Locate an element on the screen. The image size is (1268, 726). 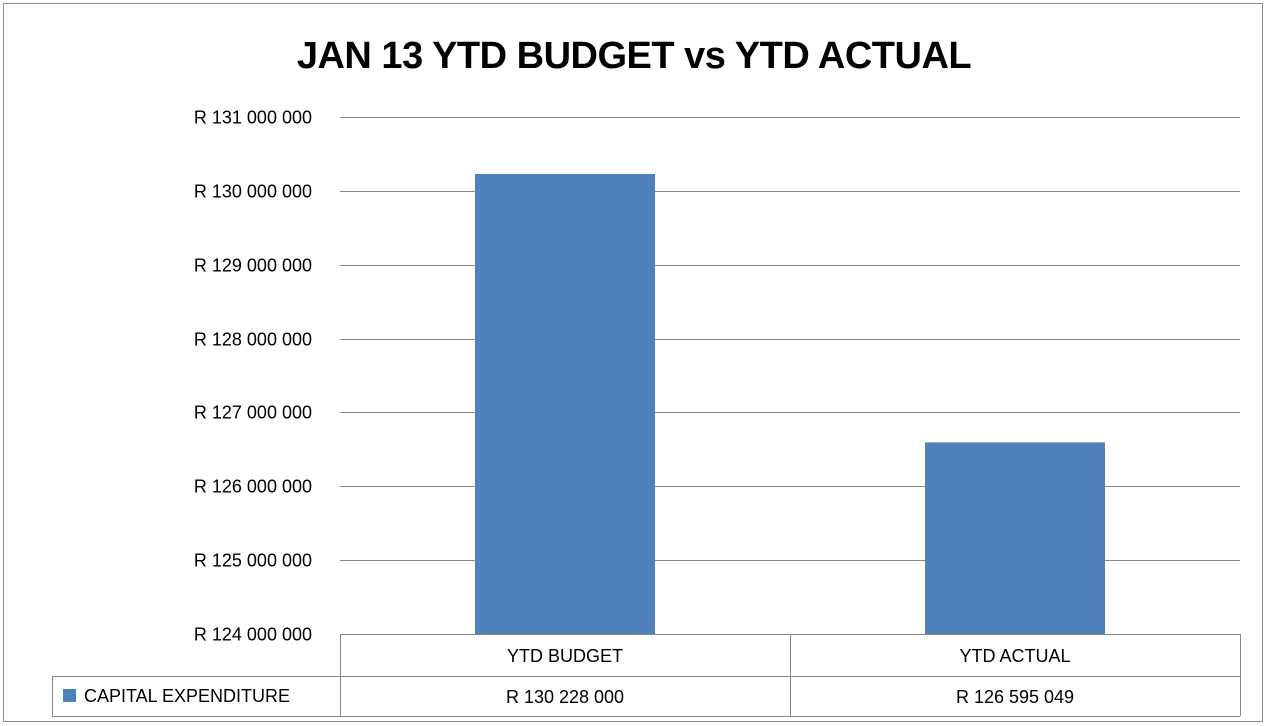
y-tick-label: R 127 000 000 is located at coordinates (253, 413).